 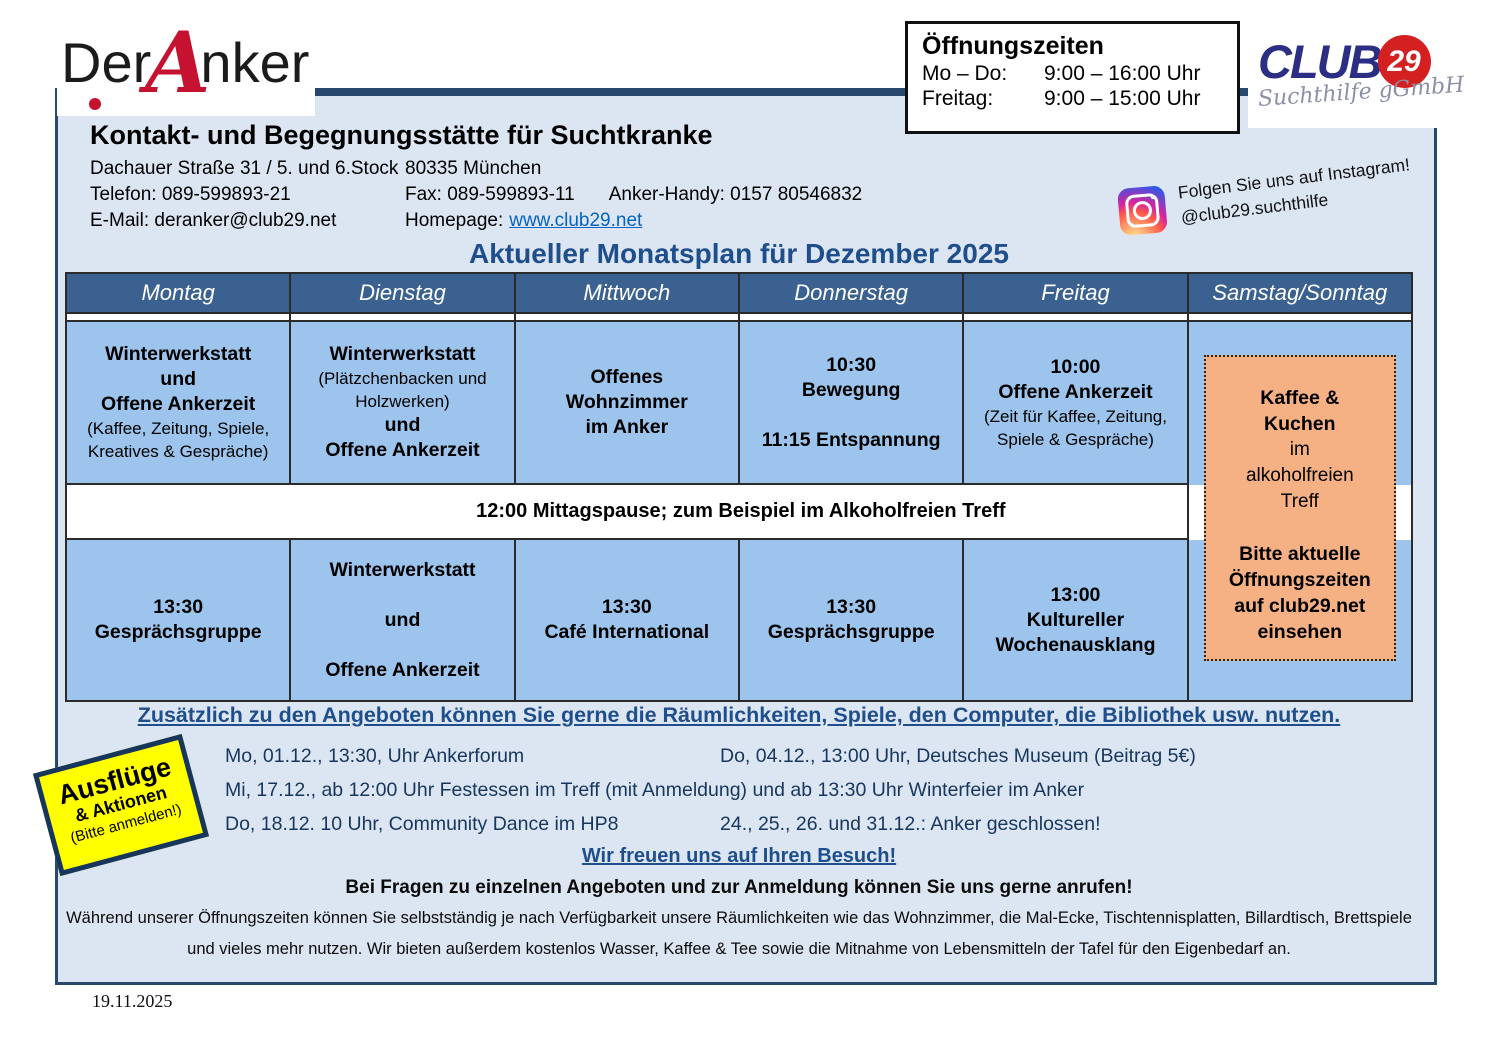 I want to click on day-header-donnerstag: Donnerstag, so click(x=851, y=293).